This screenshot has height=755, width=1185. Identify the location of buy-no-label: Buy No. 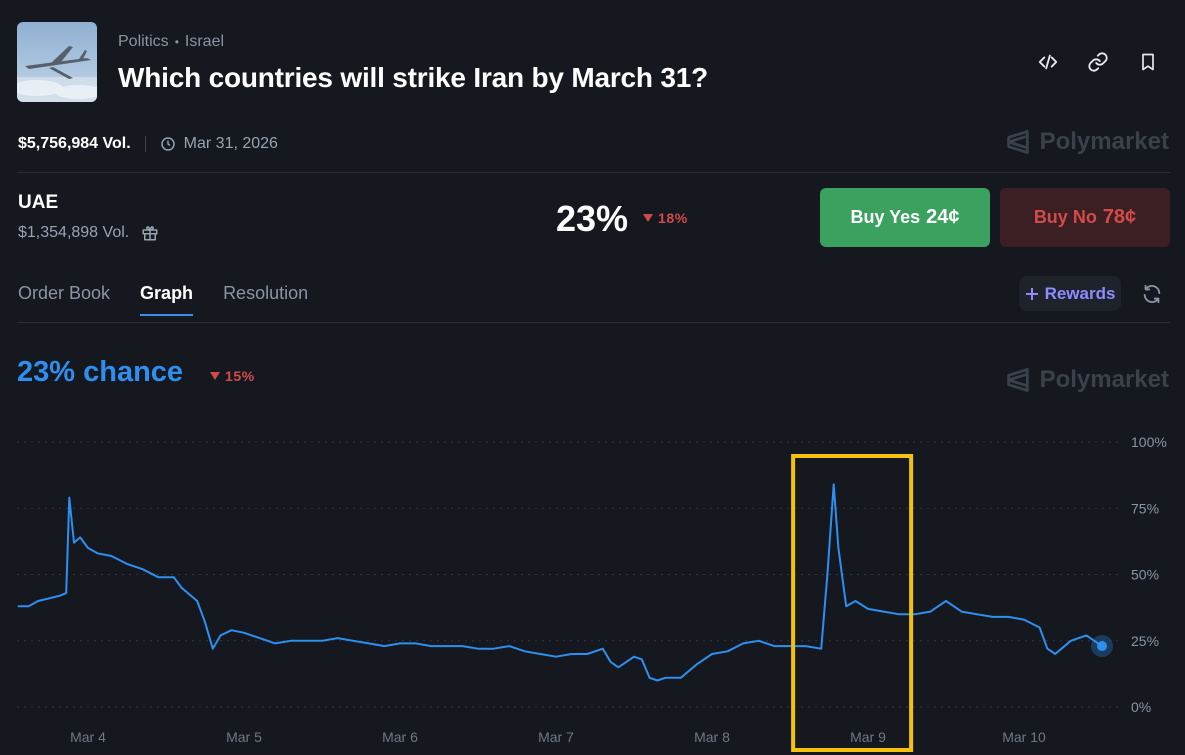
(1065, 217).